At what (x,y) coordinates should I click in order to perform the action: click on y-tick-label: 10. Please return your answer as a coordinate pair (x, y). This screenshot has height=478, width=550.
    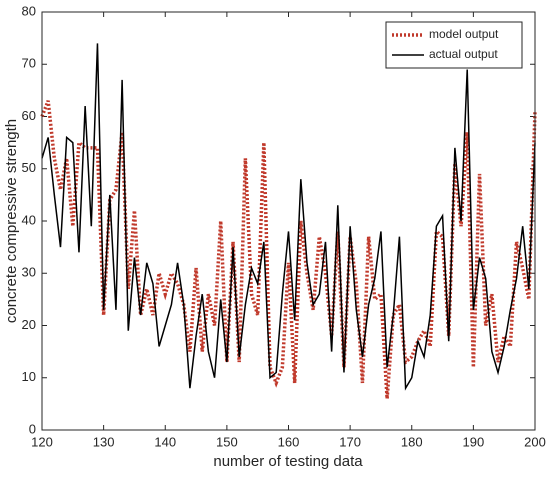
    Looking at the image, I should click on (29, 376).